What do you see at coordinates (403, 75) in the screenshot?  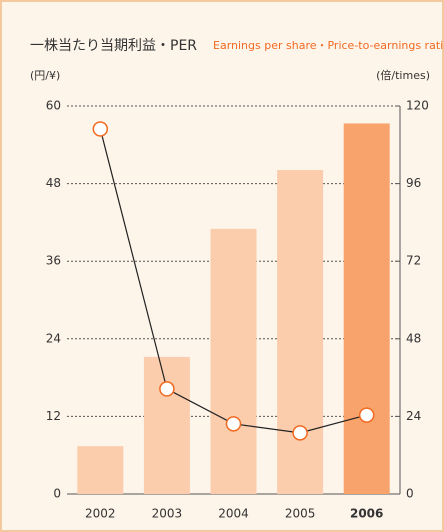 I see `y2-axis-label: (倍/times)` at bounding box center [403, 75].